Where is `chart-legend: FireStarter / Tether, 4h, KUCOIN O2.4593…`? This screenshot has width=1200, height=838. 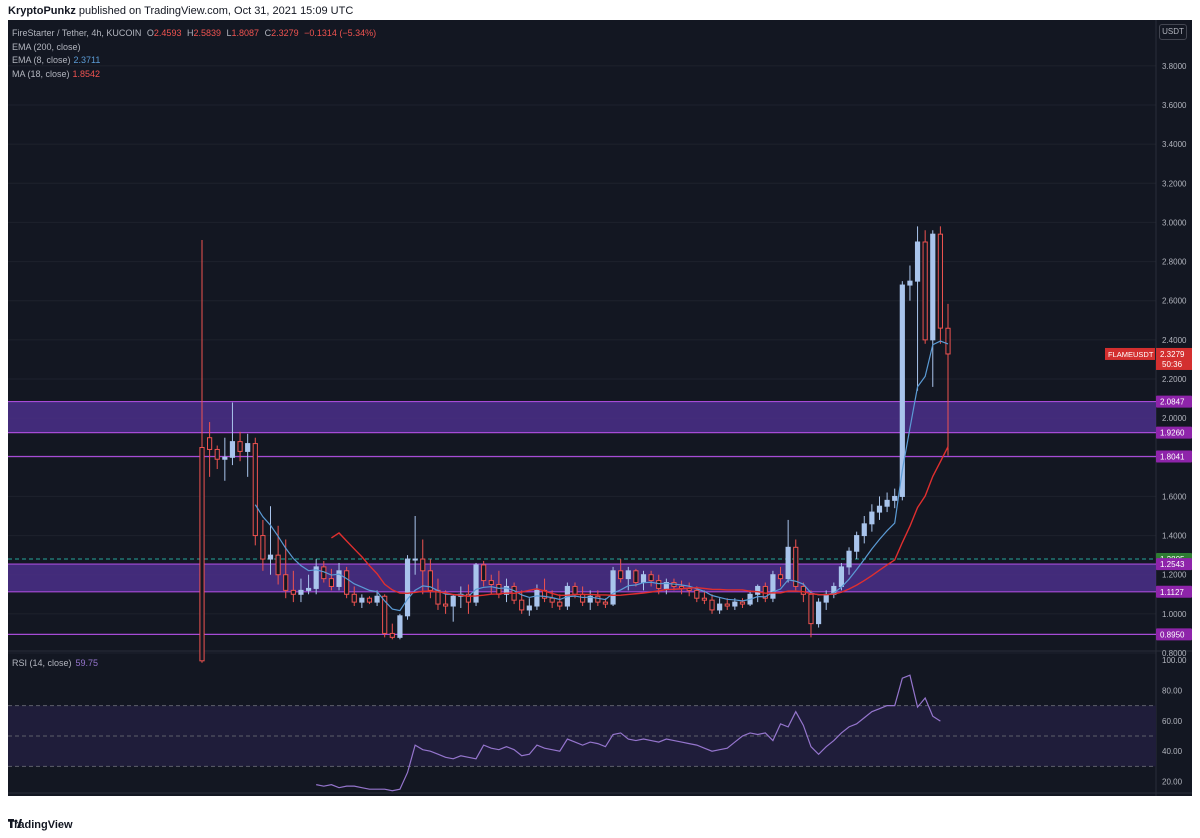 chart-legend: FireStarter / Tether, 4h, KUCOIN O2.4593… is located at coordinates (194, 54).